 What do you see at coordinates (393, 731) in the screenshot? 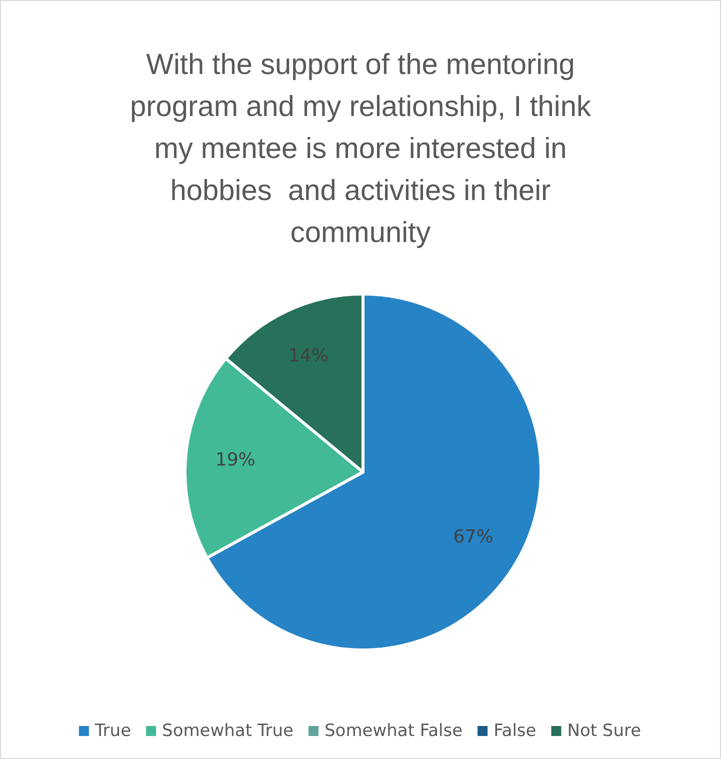
I see `legend-label: Somewhat False` at bounding box center [393, 731].